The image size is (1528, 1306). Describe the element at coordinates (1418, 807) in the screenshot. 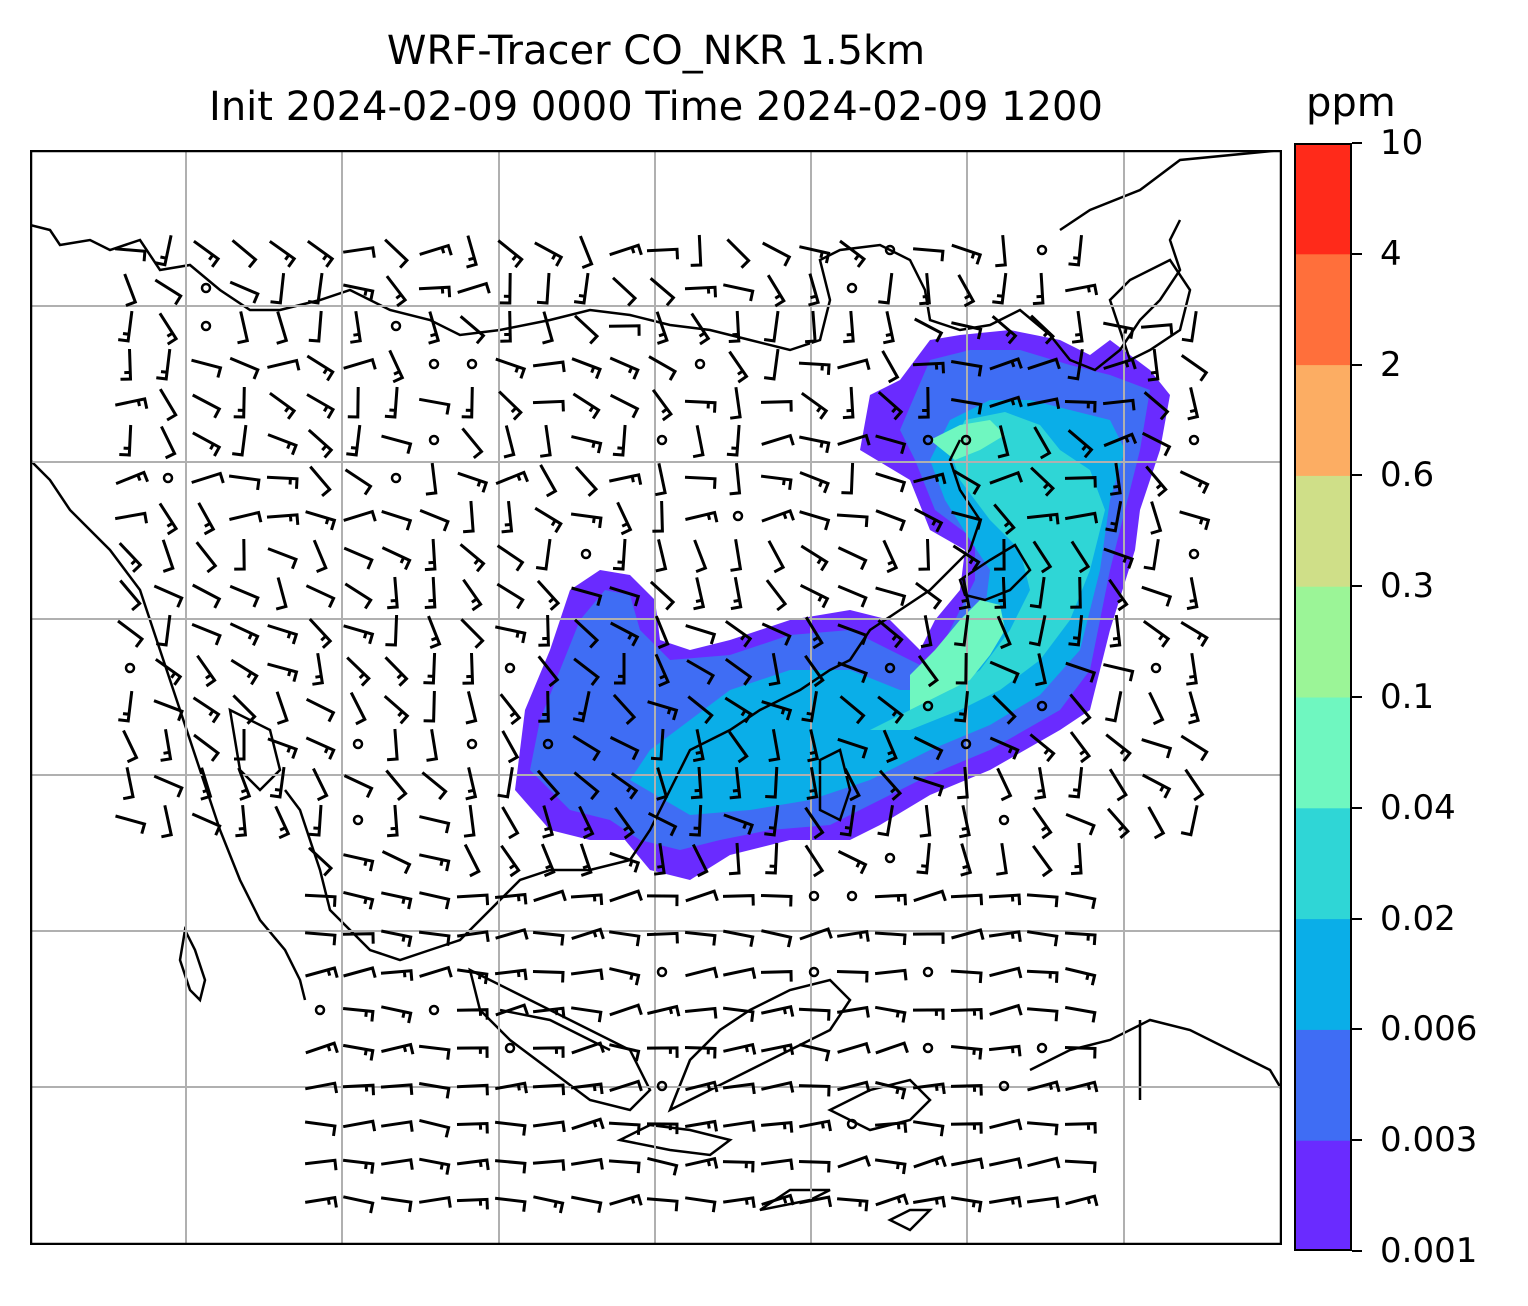

I see `colorbar-tick-label: 0.04` at that location.